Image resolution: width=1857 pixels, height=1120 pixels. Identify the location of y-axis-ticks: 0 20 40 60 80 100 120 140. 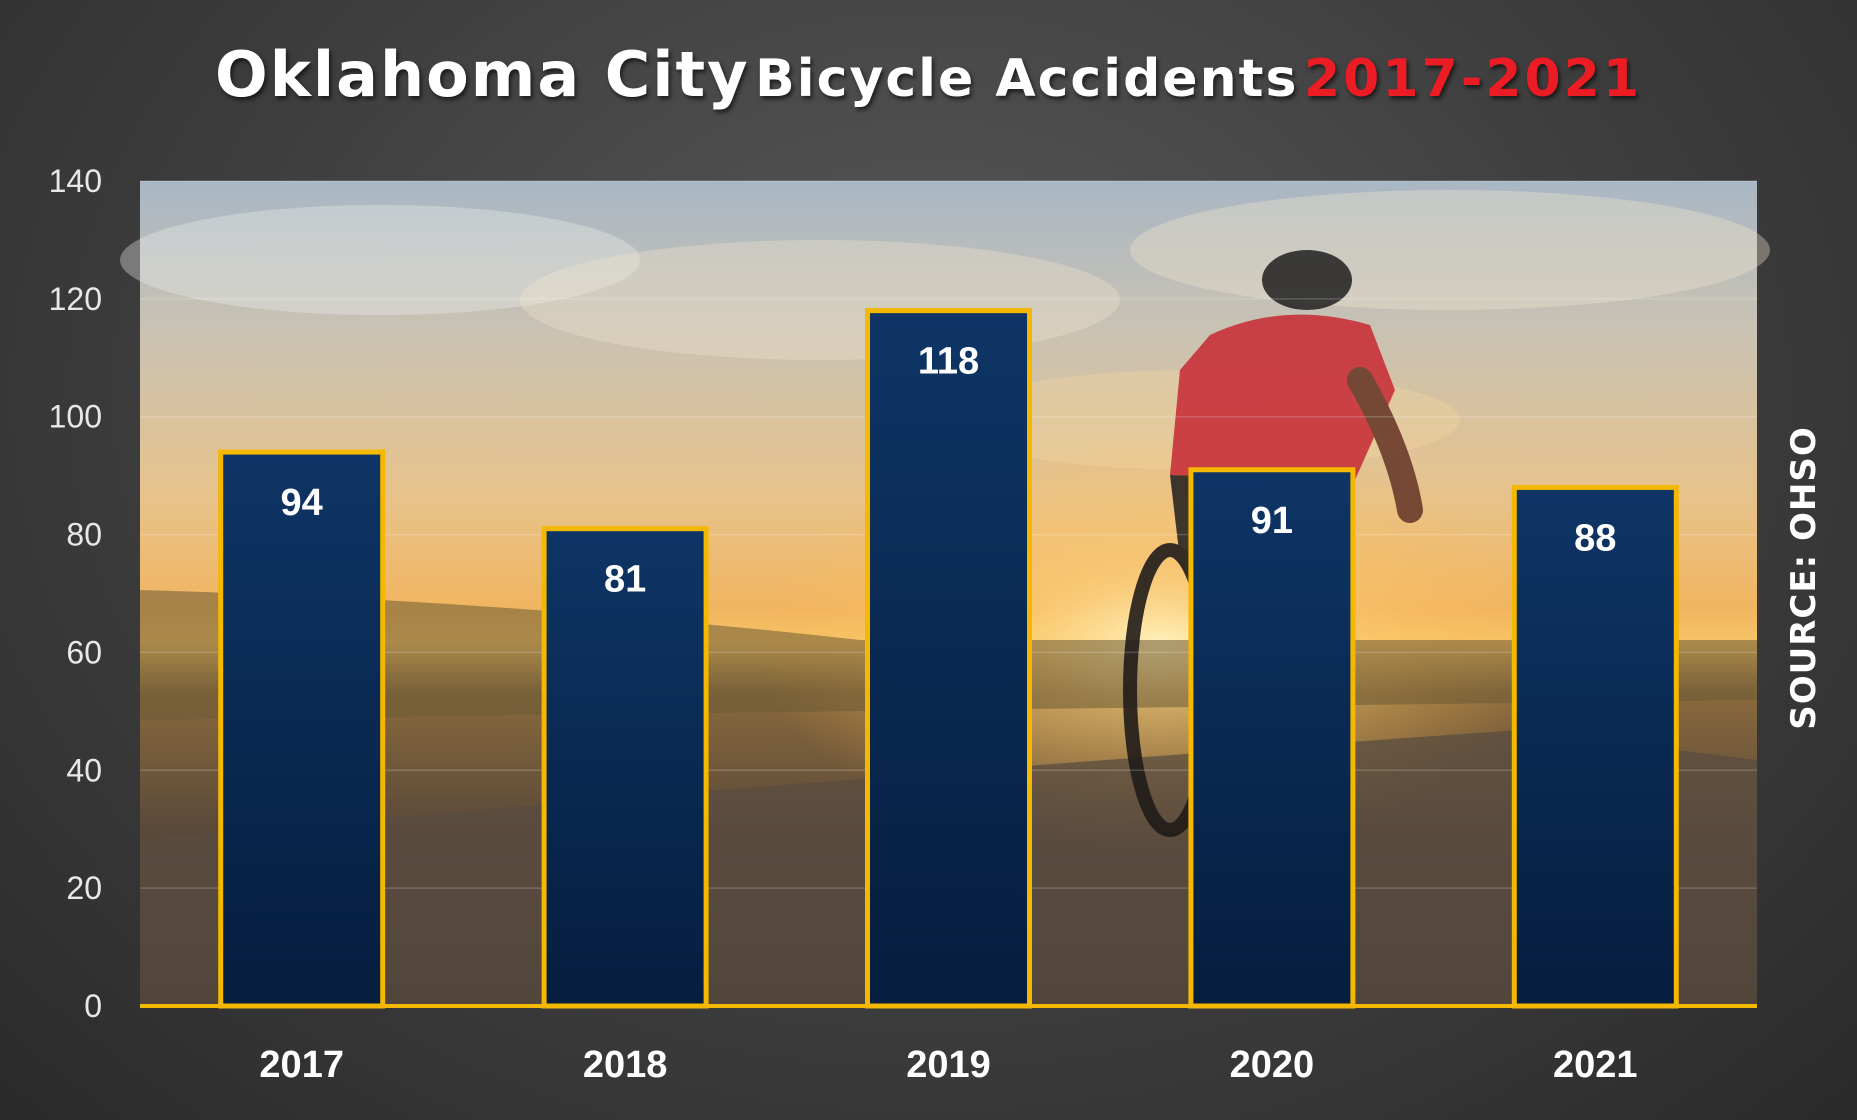
(75, 593).